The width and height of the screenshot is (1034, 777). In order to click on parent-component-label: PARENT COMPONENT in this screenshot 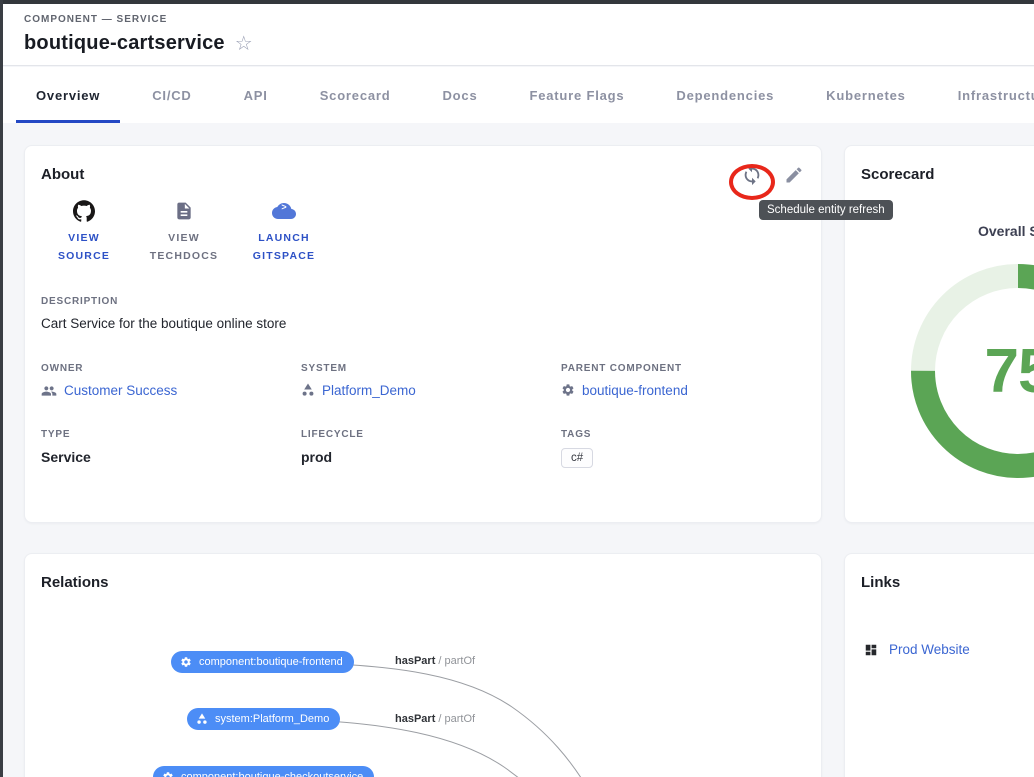, I will do `click(621, 368)`.